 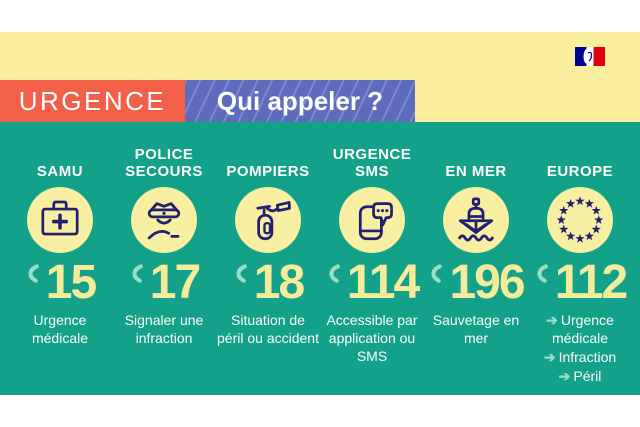 I want to click on service-item-label: Urgence médicale, so click(x=582, y=329).